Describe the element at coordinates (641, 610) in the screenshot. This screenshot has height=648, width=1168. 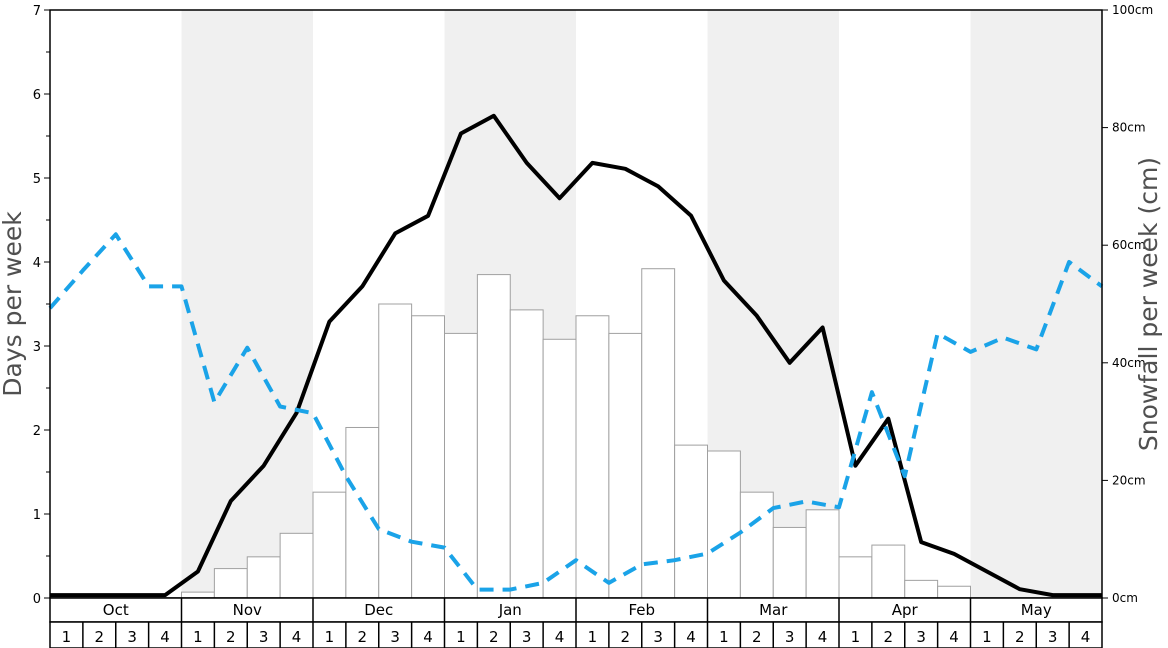
I see `month-label-feb: Feb` at that location.